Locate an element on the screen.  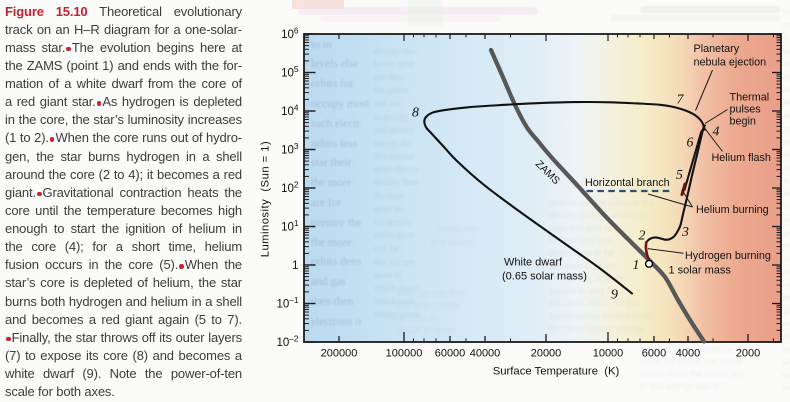
svg-text: most electro is located at coordinates (396, 169).